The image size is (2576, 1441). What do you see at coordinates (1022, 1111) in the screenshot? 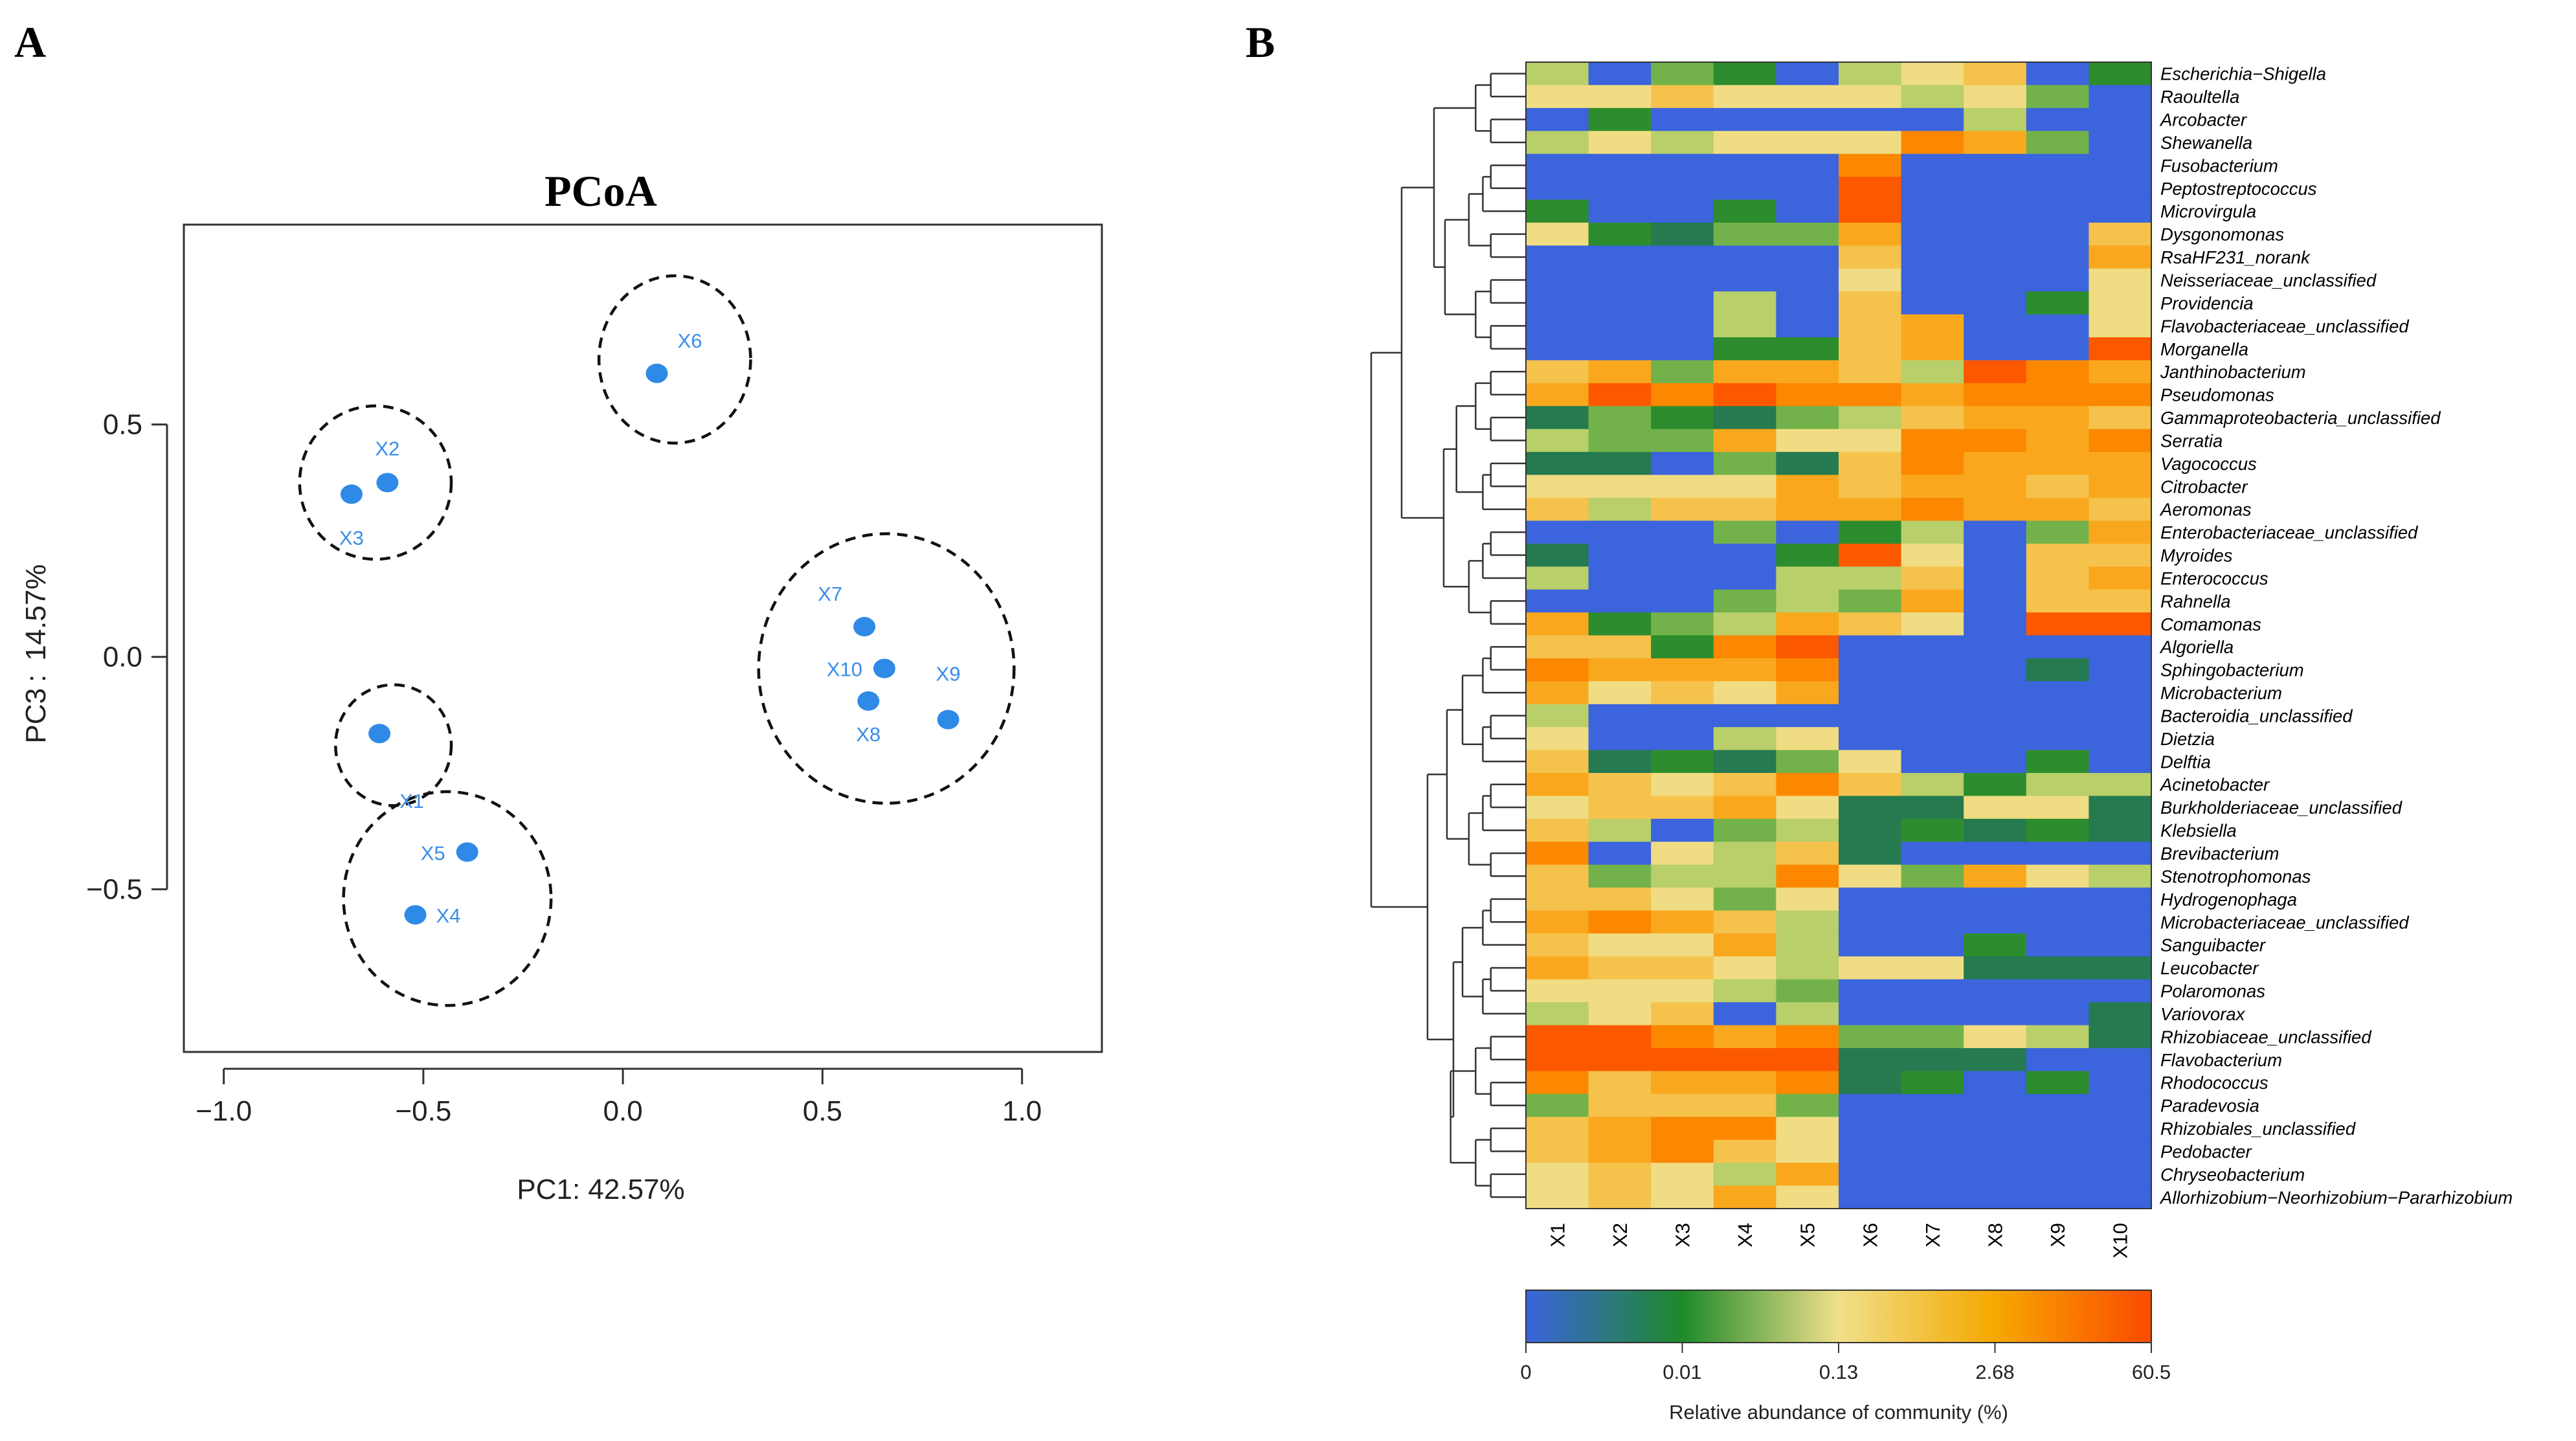
I see `x-tick-label: 1.0` at bounding box center [1022, 1111].